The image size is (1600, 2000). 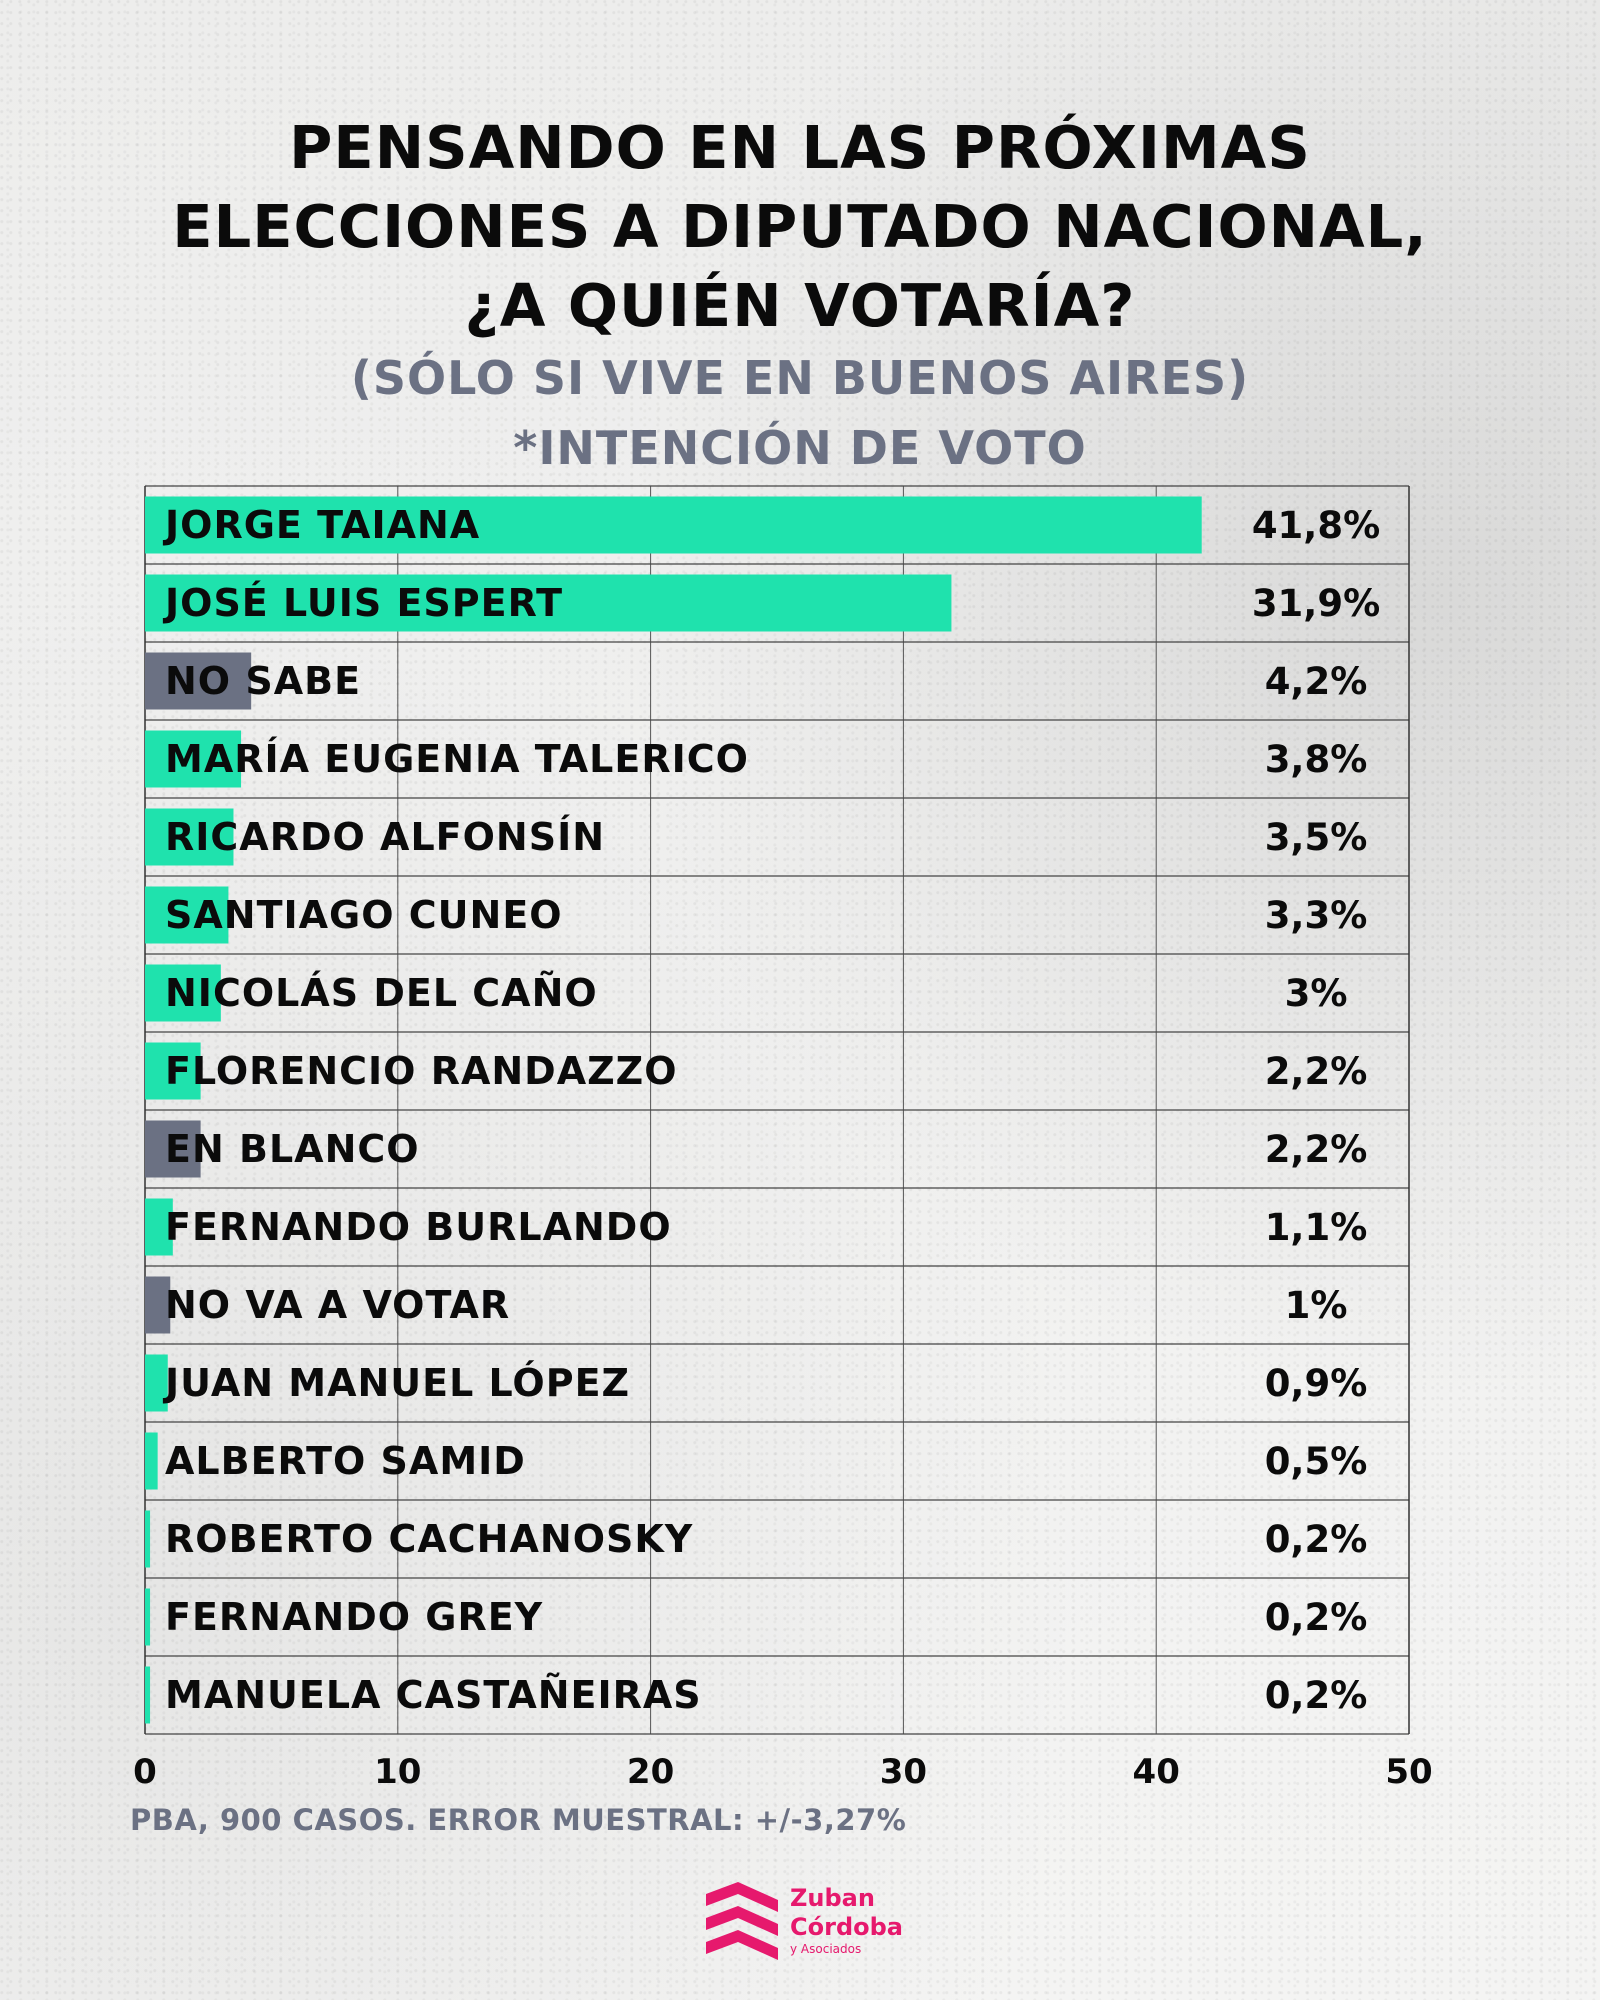 What do you see at coordinates (381, 993) in the screenshot?
I see `category-label: NICOLÁS DEL CAÑO` at bounding box center [381, 993].